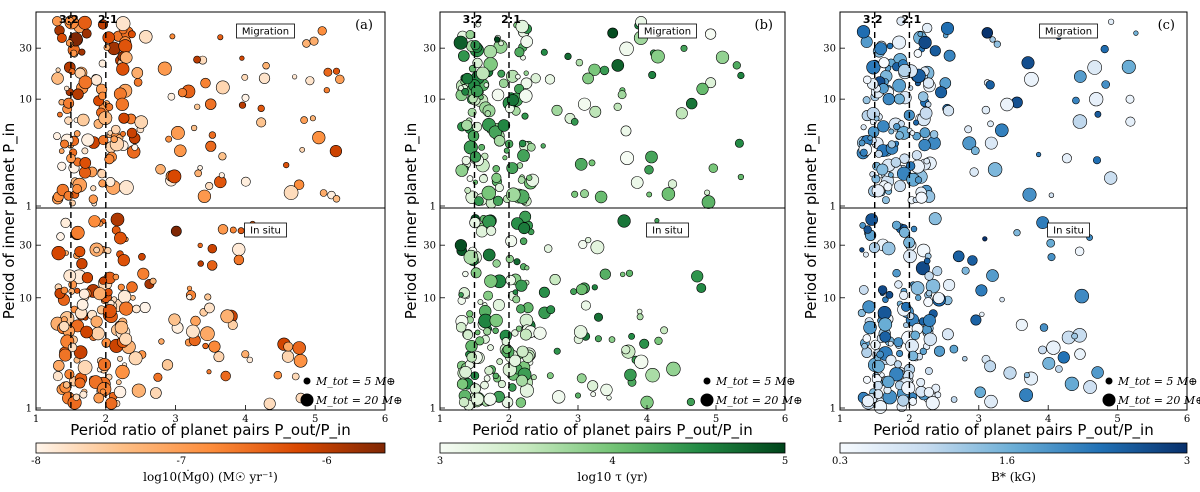 The height and width of the screenshot is (492, 1200). Describe the element at coordinates (580, 310) in the screenshot. I see `scatter-in-situ` at that location.